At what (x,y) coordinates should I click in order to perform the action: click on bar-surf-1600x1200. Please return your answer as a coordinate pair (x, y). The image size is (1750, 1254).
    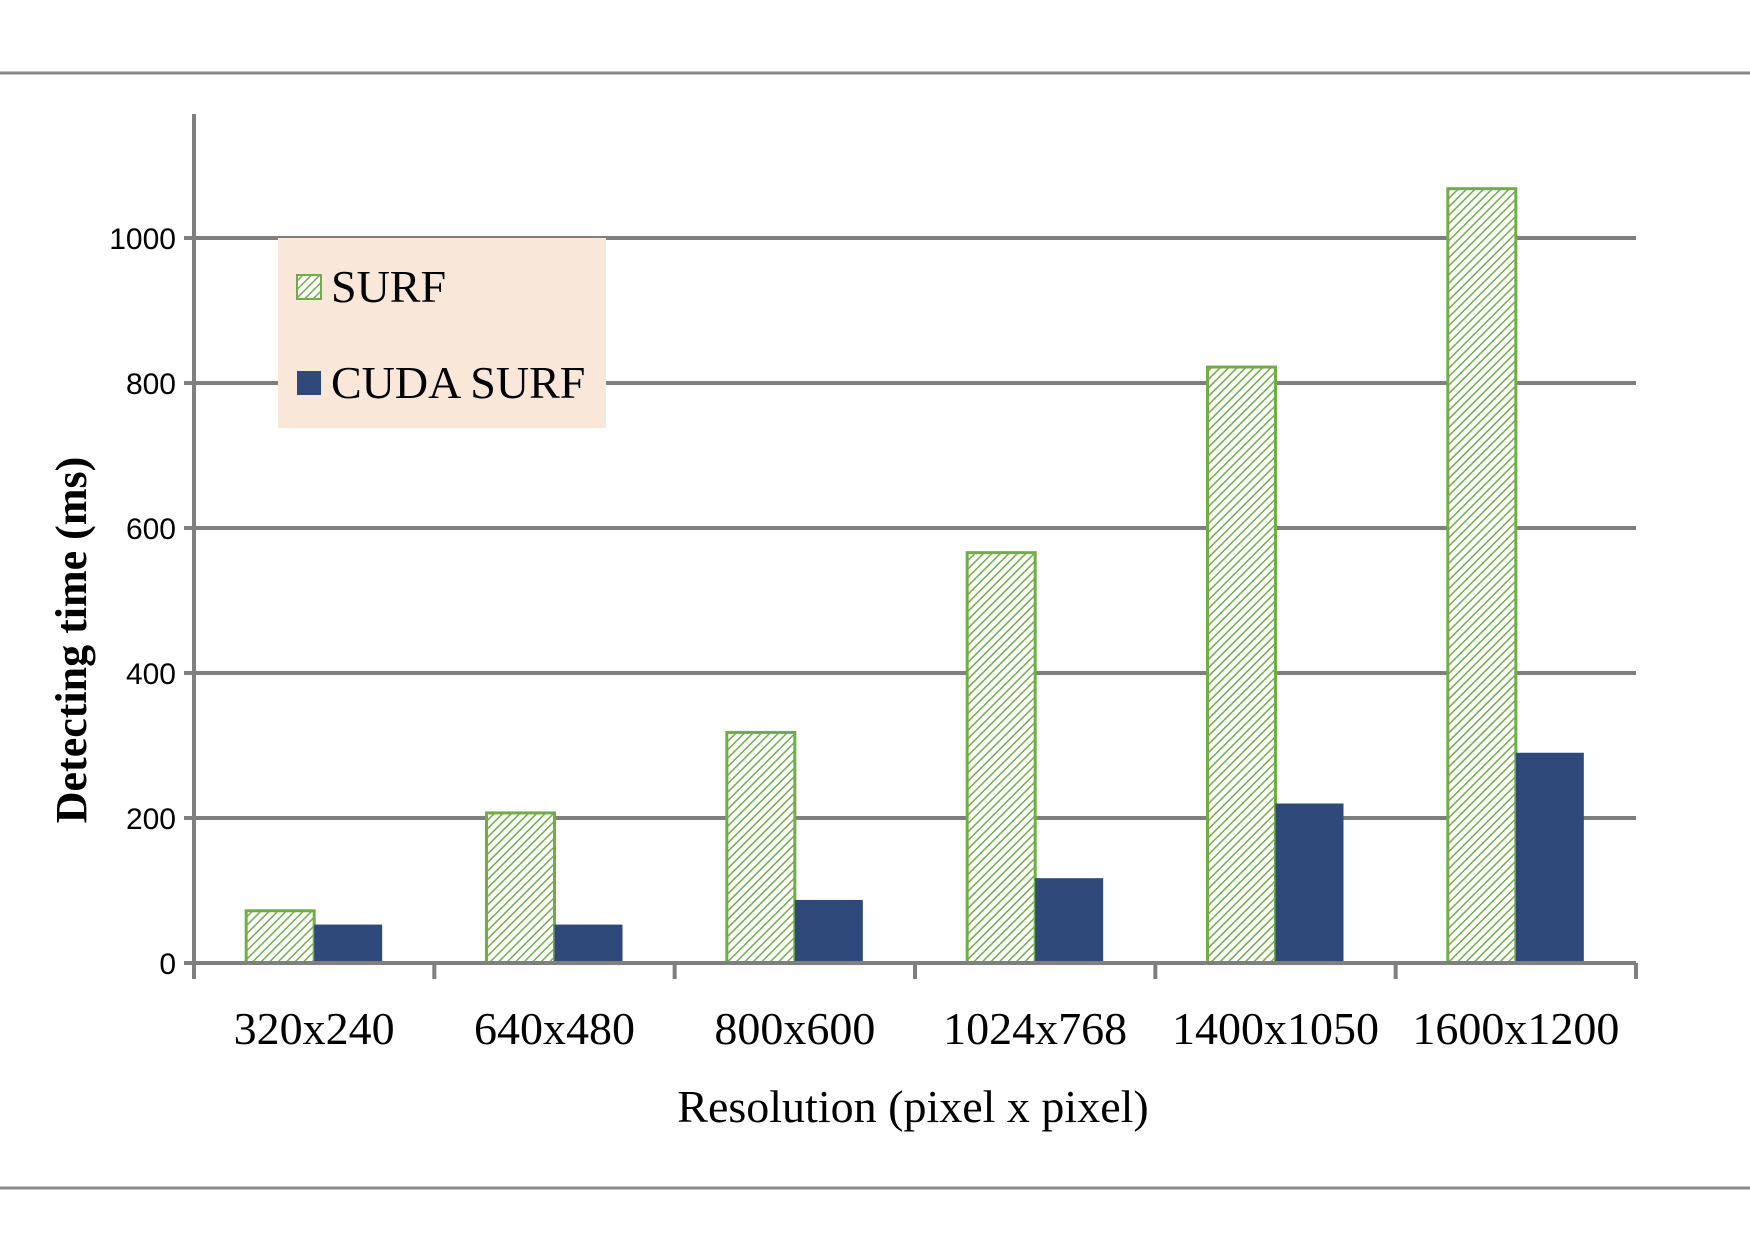
    Looking at the image, I should click on (1482, 576).